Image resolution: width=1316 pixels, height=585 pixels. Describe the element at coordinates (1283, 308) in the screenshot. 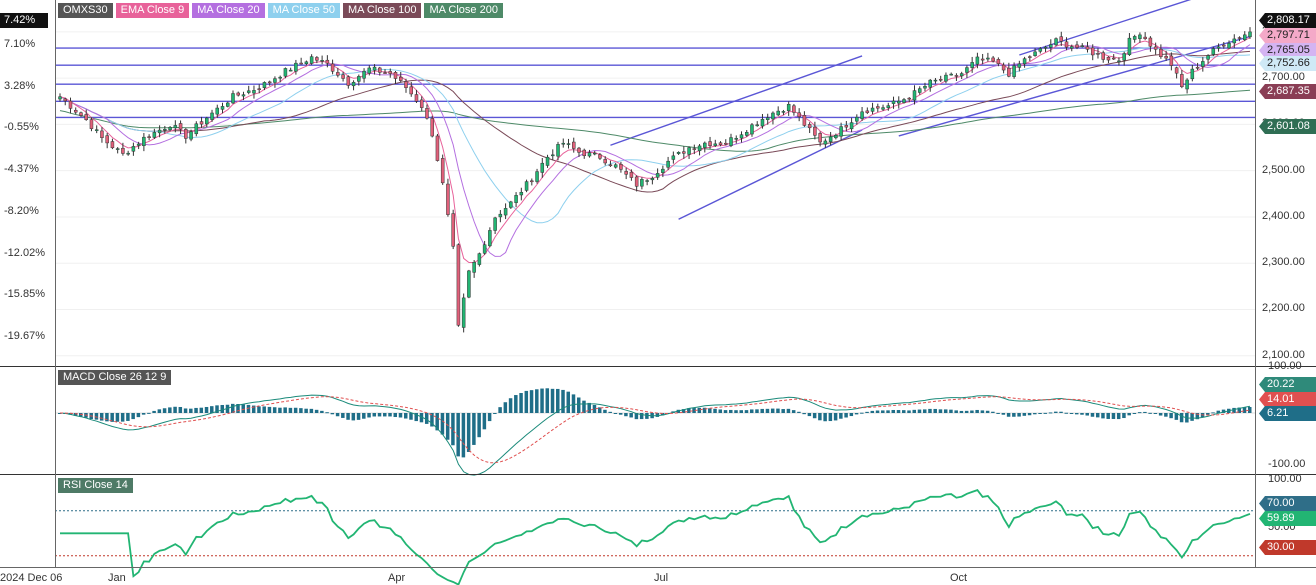

I see `price-tick-label: 2,200.00` at that location.